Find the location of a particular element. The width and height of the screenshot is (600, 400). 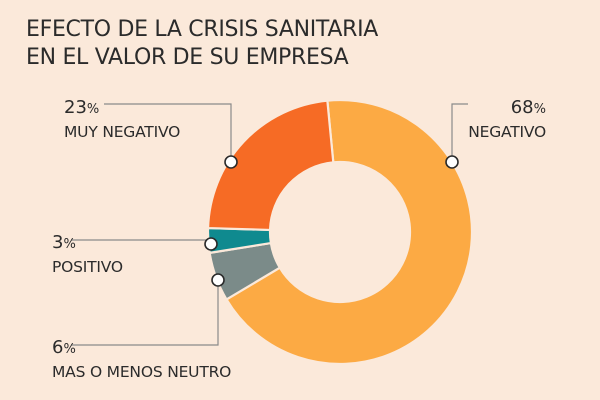

svg-text: 6% is located at coordinates (64, 347).